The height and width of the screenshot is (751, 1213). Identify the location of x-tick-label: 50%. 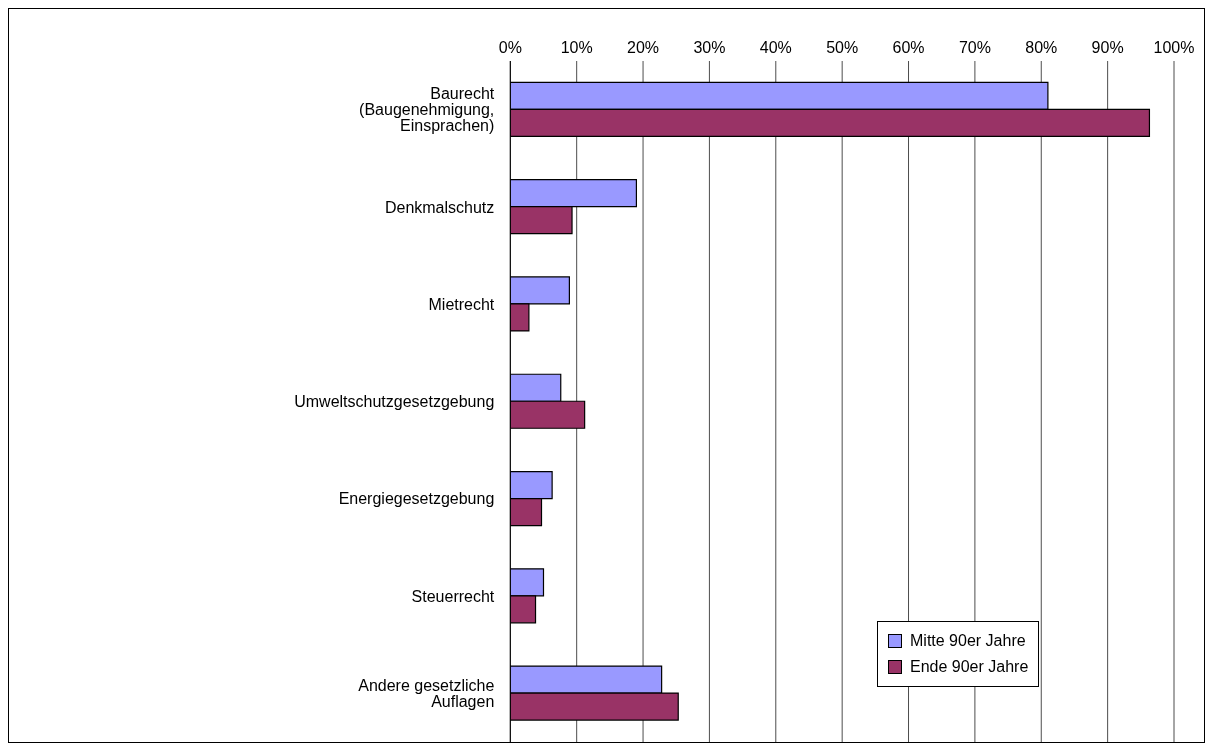
(842, 47).